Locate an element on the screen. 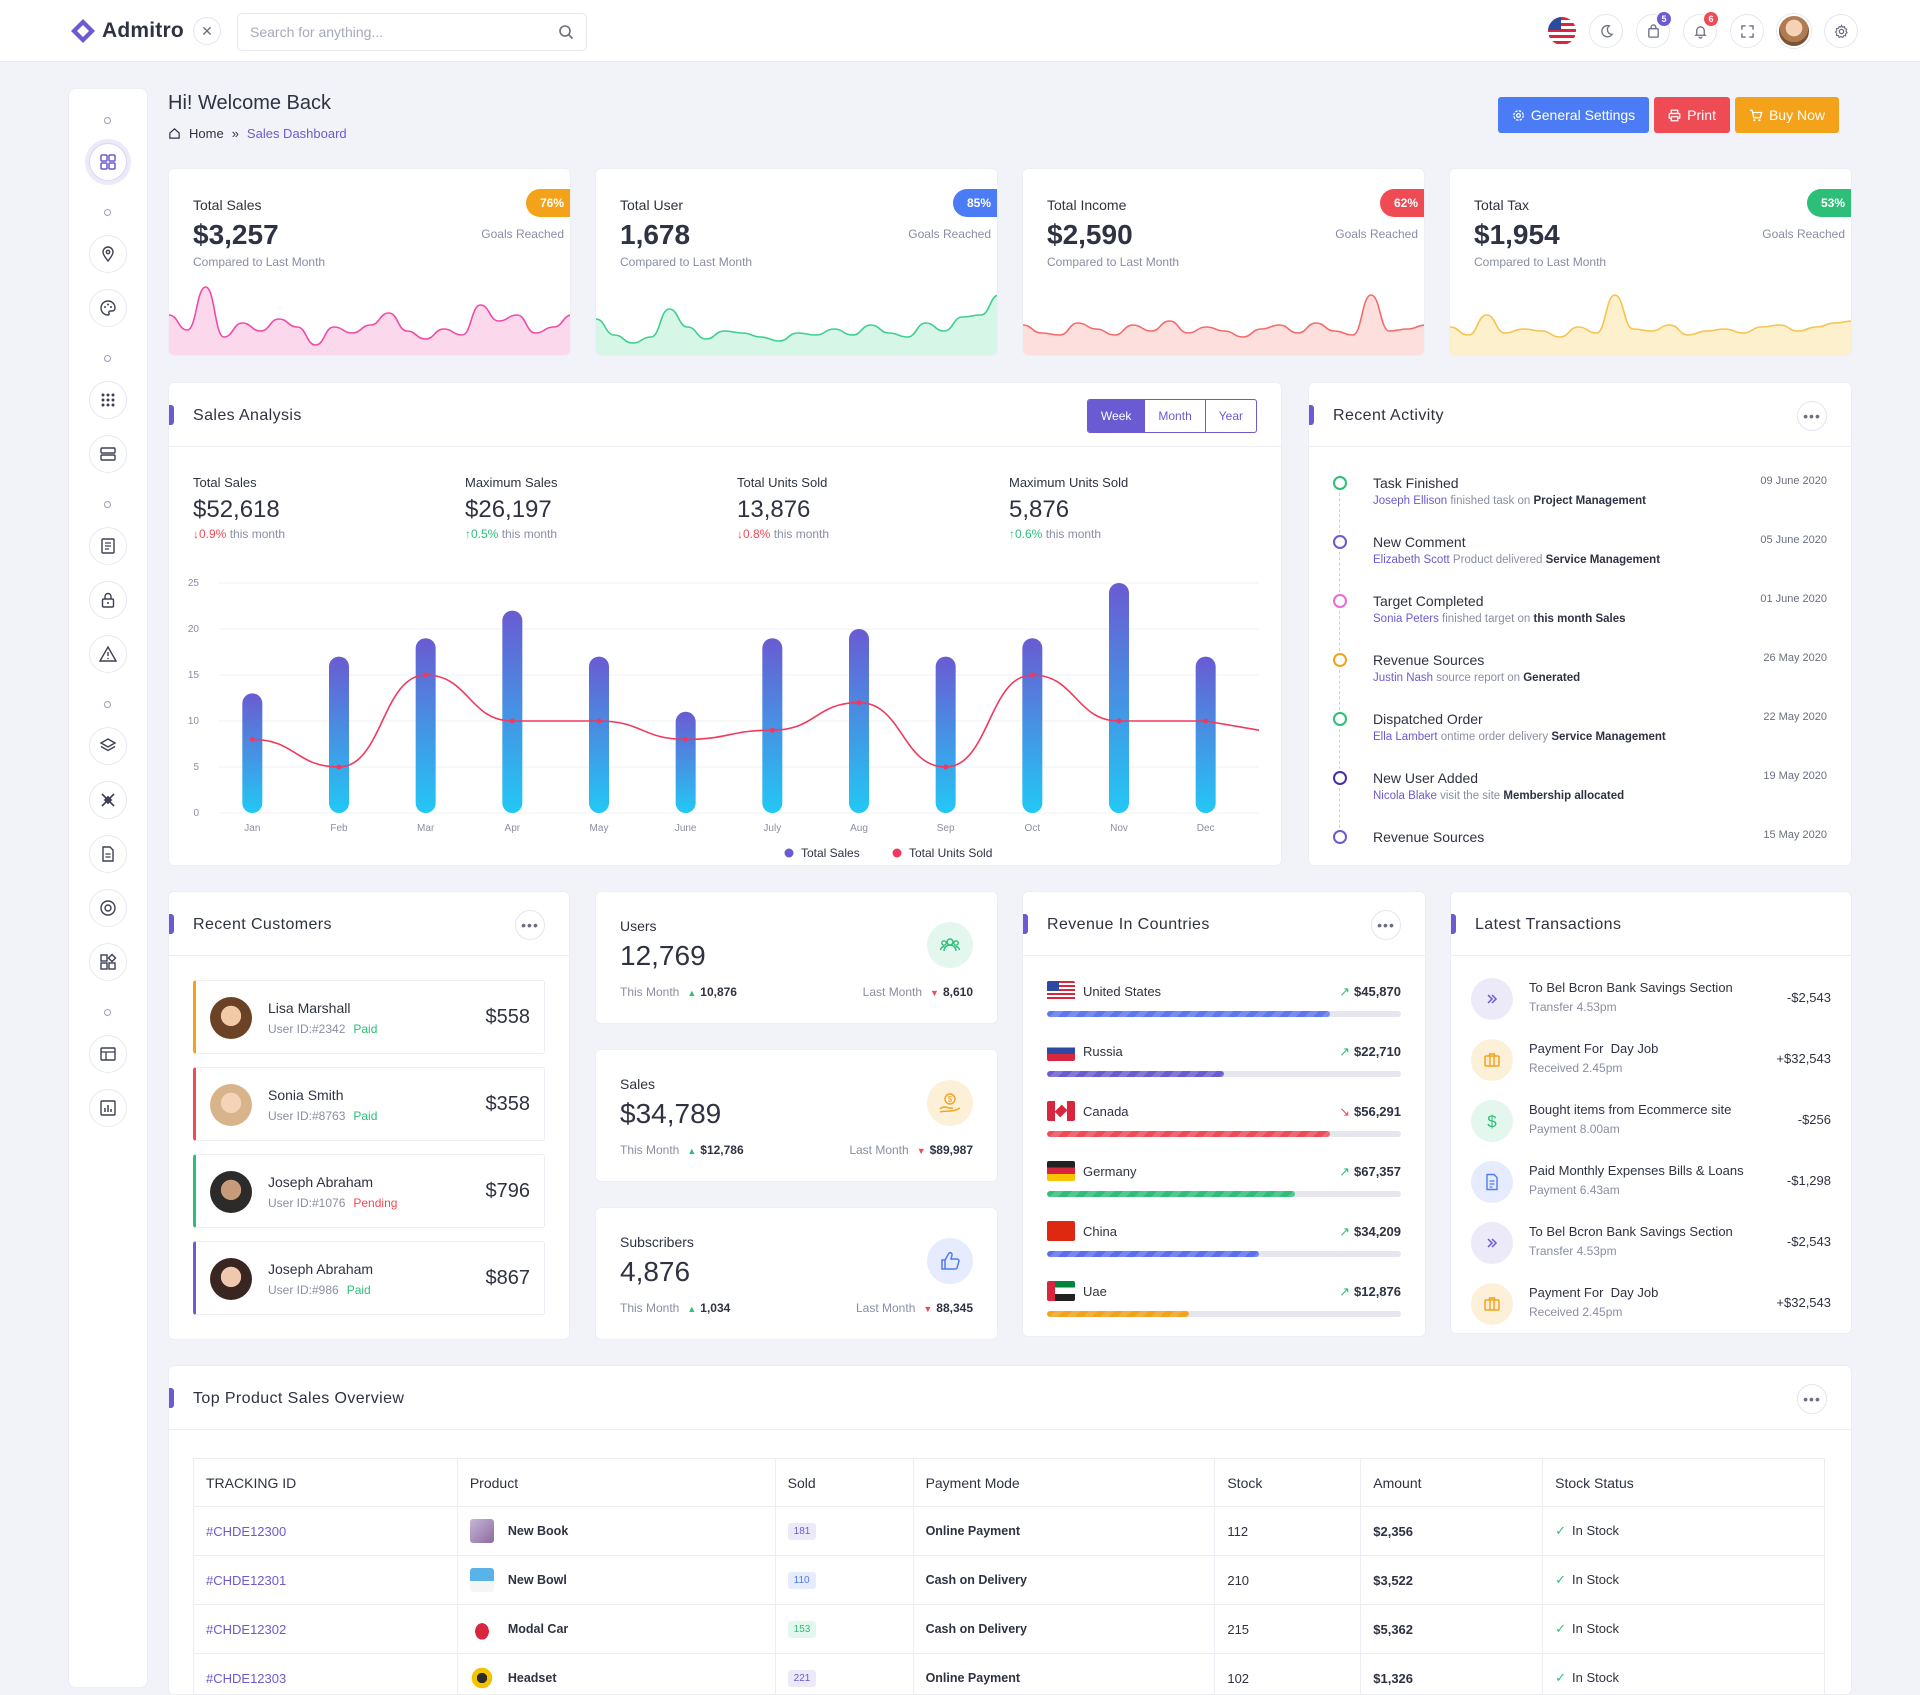 The image size is (1920, 1695). sidebar-toggle-button: ✕ is located at coordinates (207, 31).